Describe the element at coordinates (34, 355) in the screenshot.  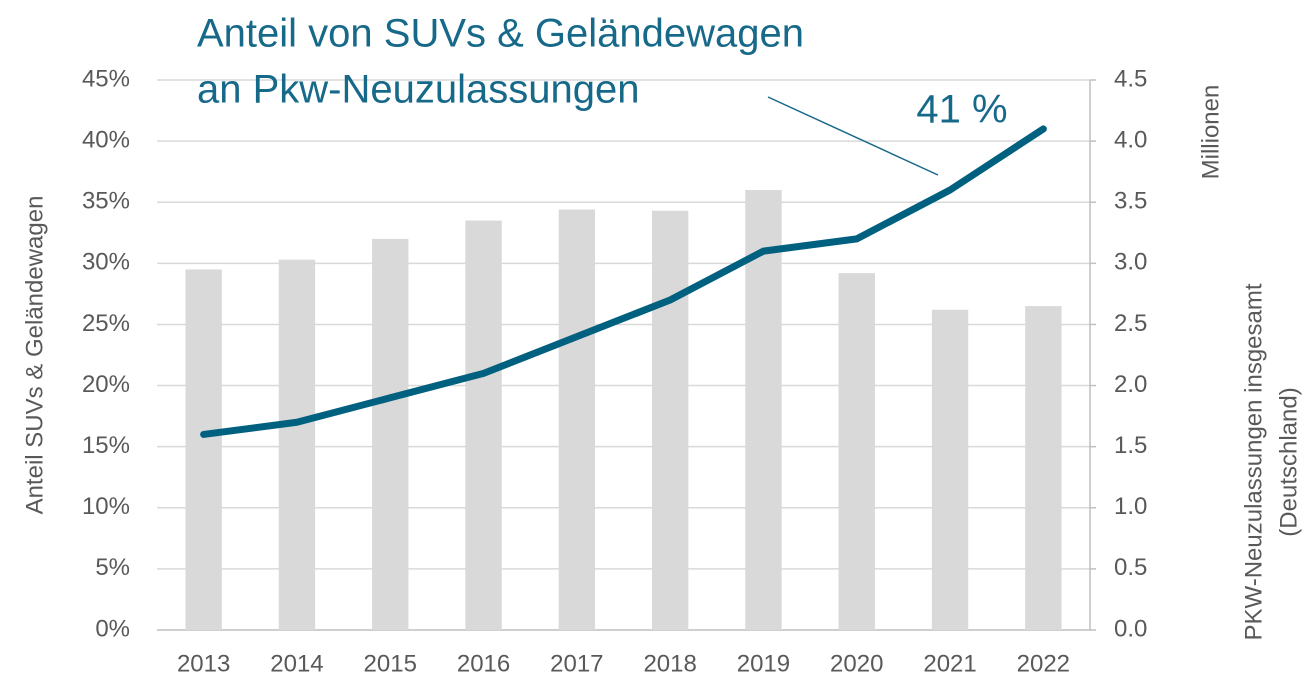
I see `y-axis-label: Anteil SUVs & Geländewagen` at that location.